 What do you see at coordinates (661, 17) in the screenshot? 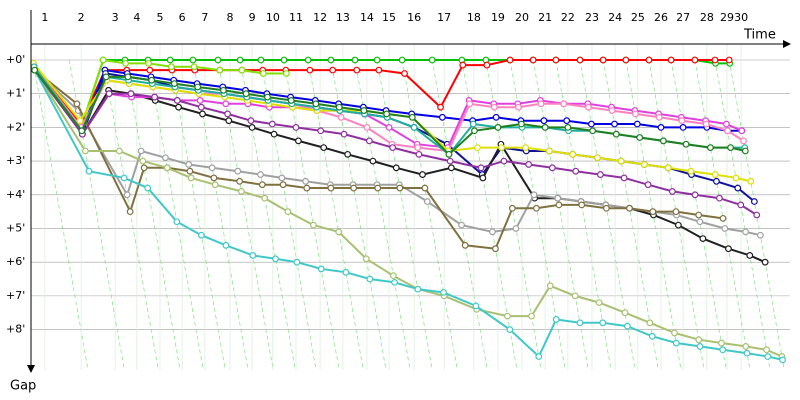
I see `x-tick-label: 26` at bounding box center [661, 17].